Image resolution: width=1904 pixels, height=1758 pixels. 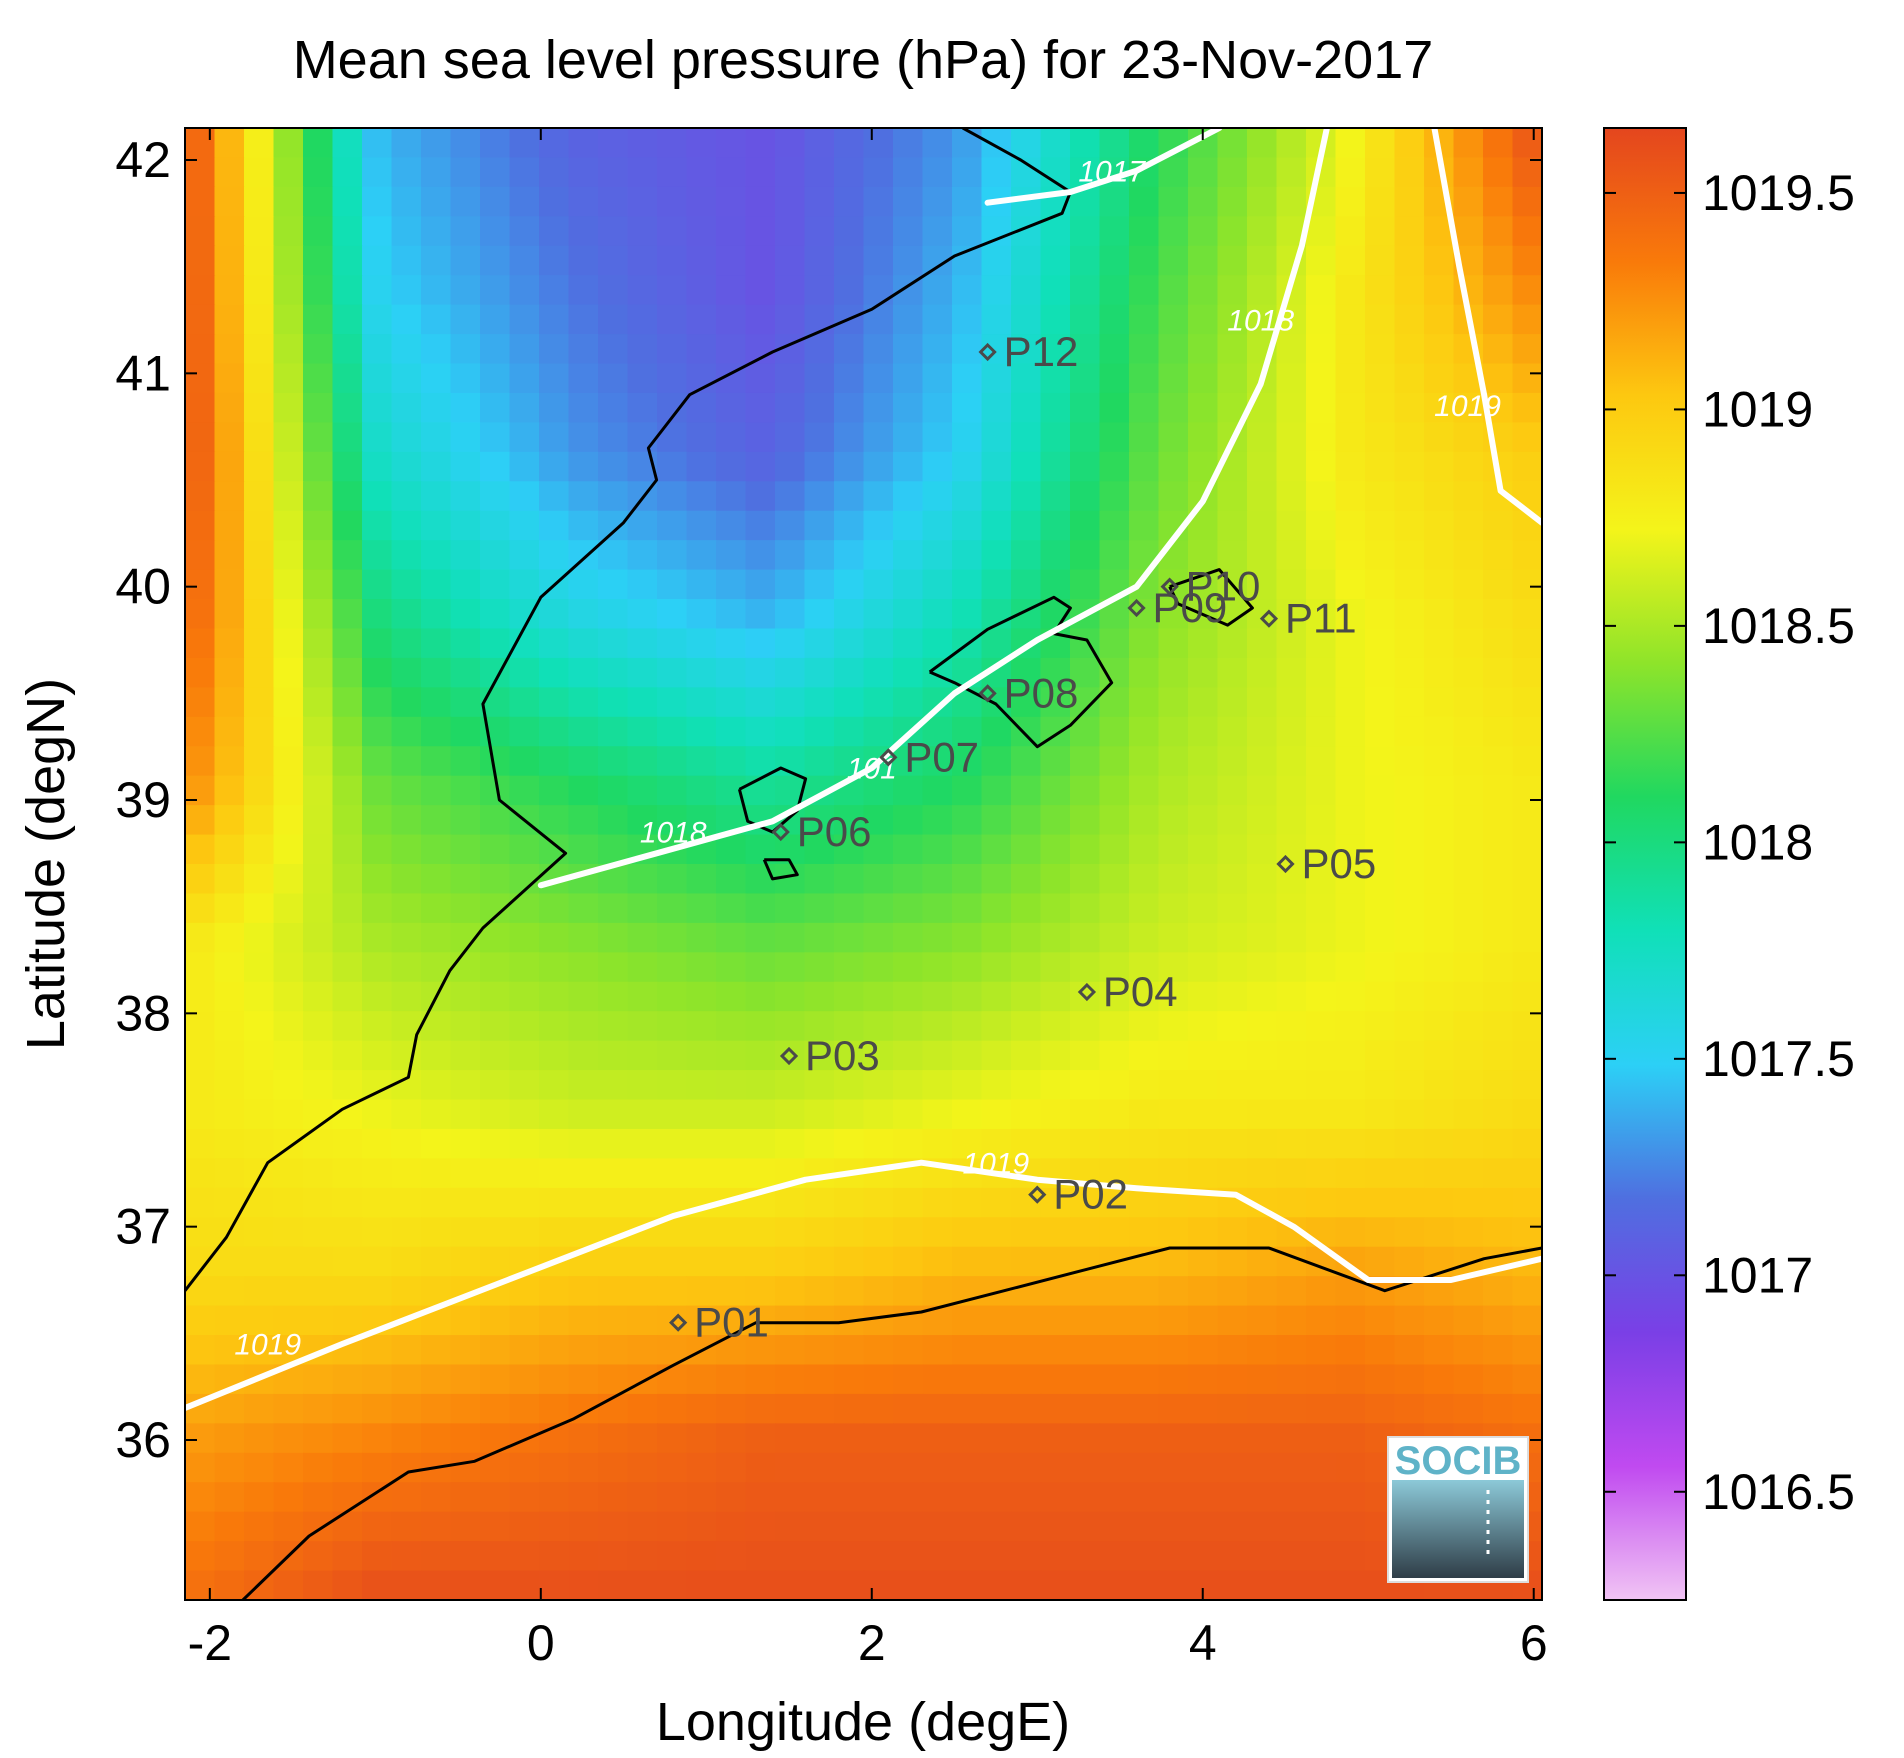 What do you see at coordinates (143, 373) in the screenshot?
I see `y-tick-label: 41` at bounding box center [143, 373].